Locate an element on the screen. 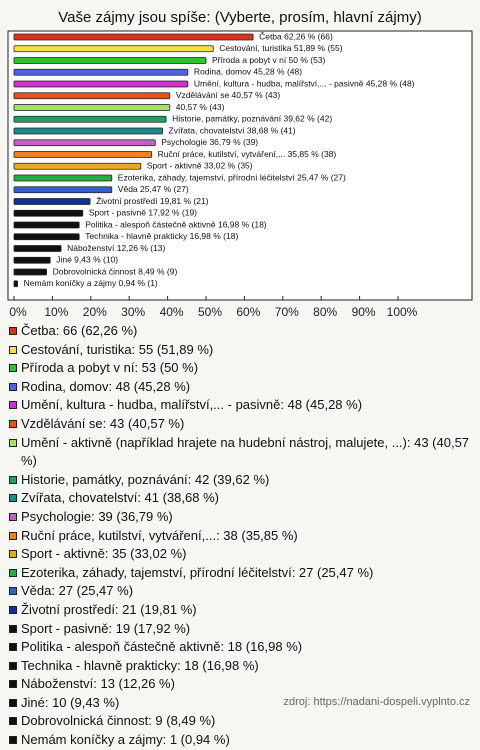 This screenshot has height=750, width=480. legend-label: Dobrovolnická činnost: 9 (8,49 %) is located at coordinates (118, 721).